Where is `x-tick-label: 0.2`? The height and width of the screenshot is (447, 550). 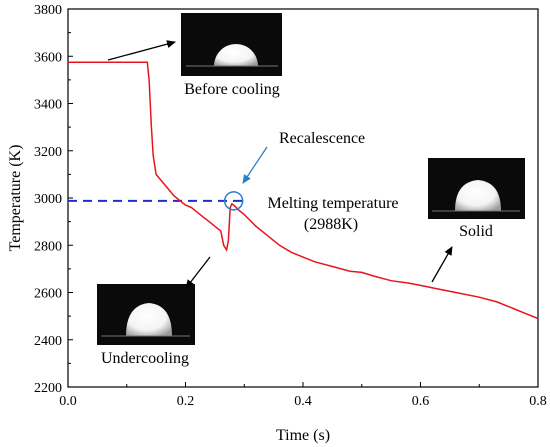 x-tick-label: 0.2 is located at coordinates (186, 401).